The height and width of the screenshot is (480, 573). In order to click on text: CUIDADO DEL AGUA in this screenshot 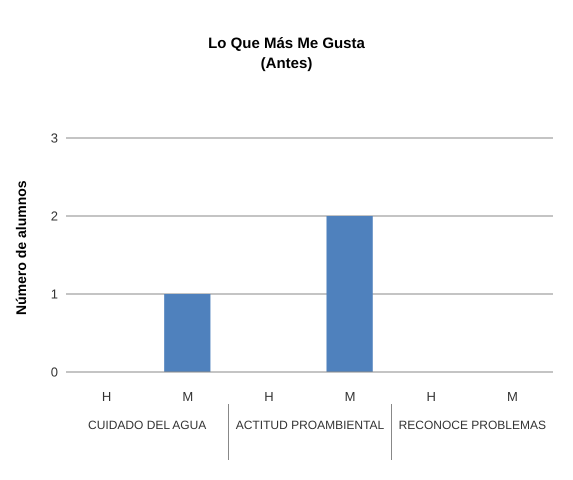, I will do `click(147, 425)`.